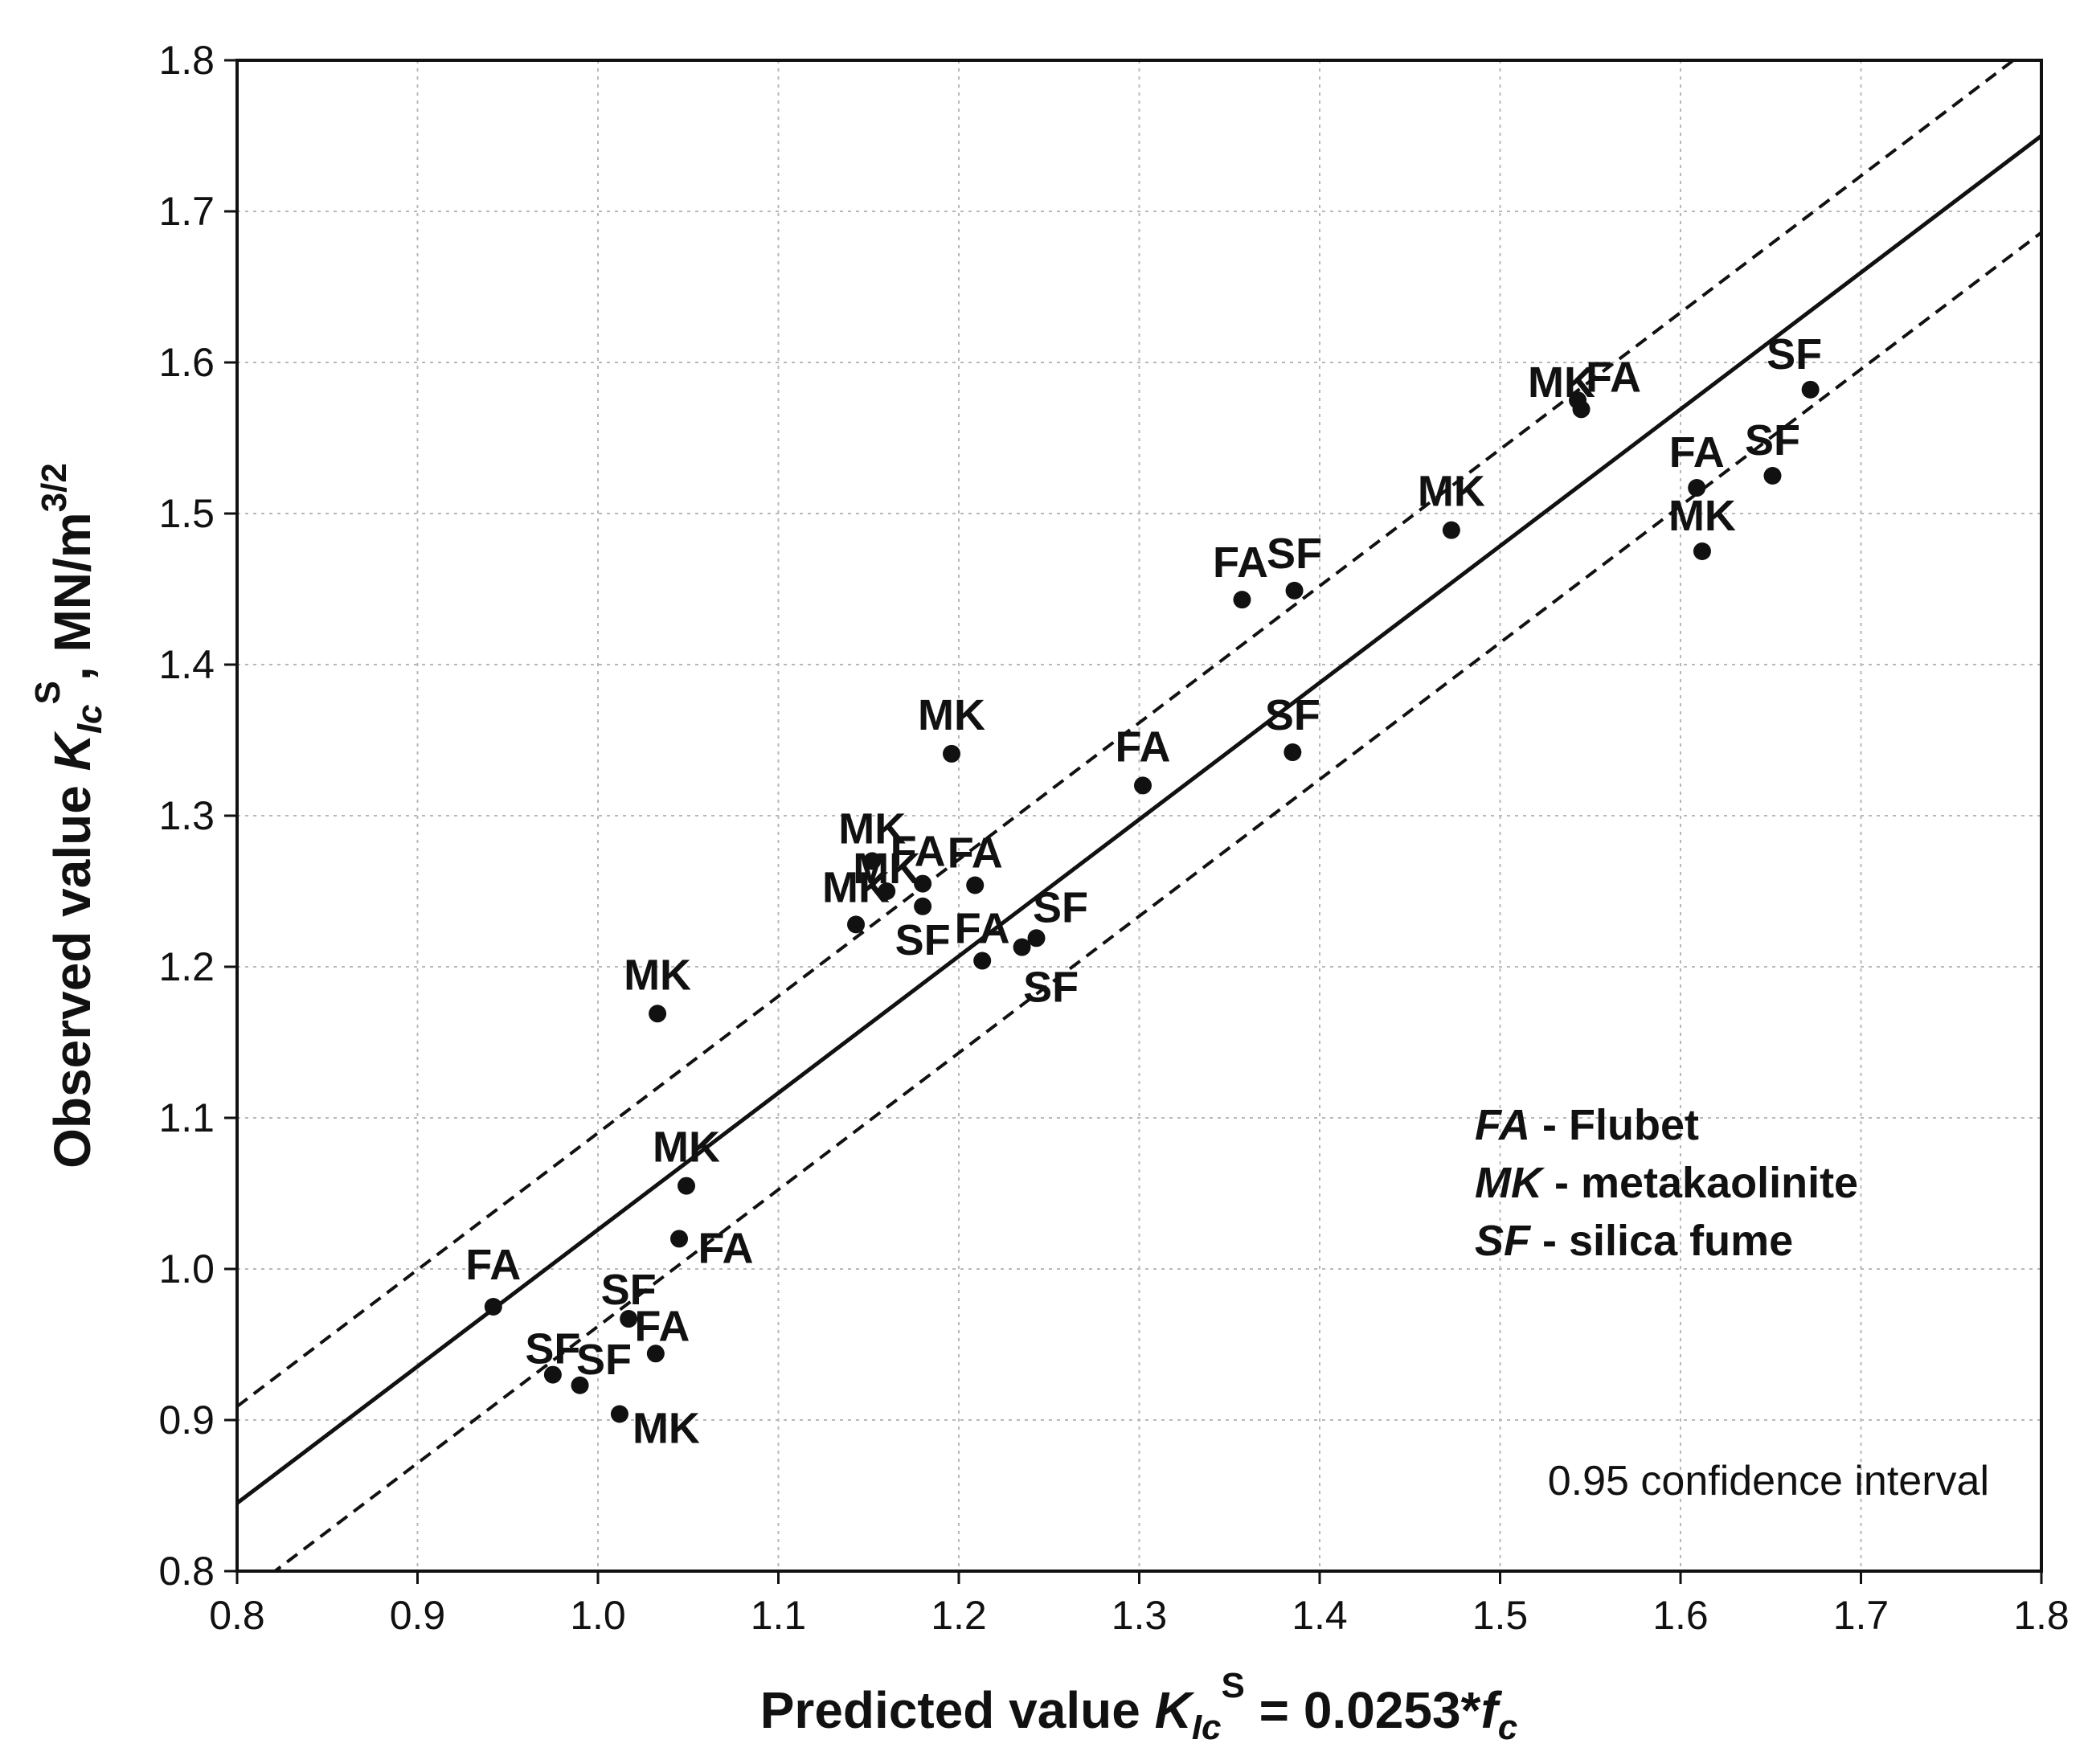 This screenshot has width=2088, height=1764. Describe the element at coordinates (1587, 1125) in the screenshot. I see `legend-item-fa: FA - Flubet` at that location.